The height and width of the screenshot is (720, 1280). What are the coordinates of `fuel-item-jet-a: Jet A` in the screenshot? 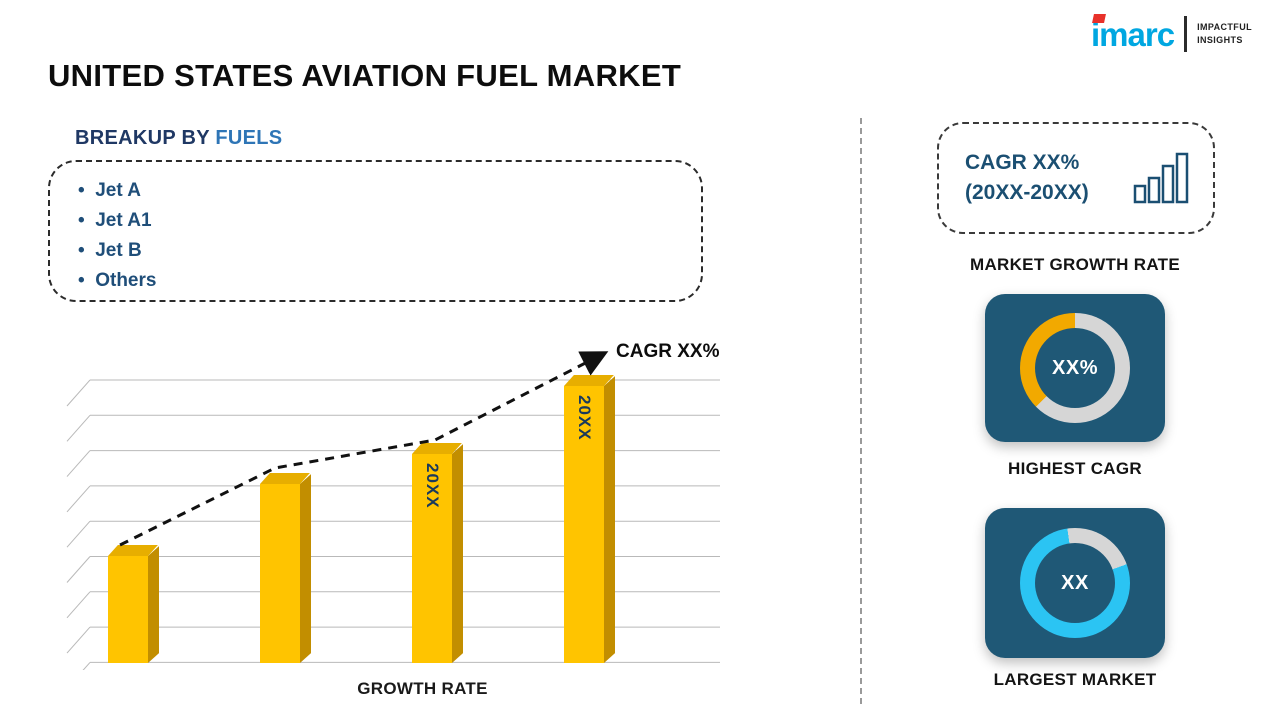 It's located at (389, 191).